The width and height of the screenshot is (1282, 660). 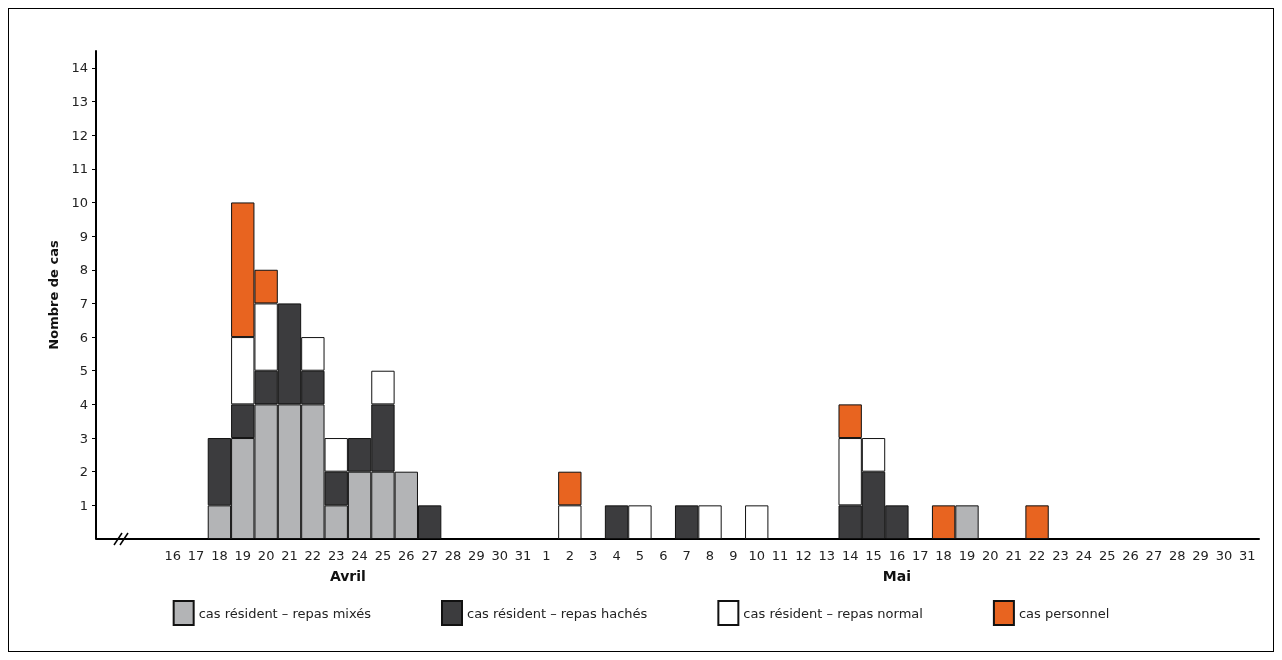 I want to click on x-tick-label: 13, so click(x=827, y=555).